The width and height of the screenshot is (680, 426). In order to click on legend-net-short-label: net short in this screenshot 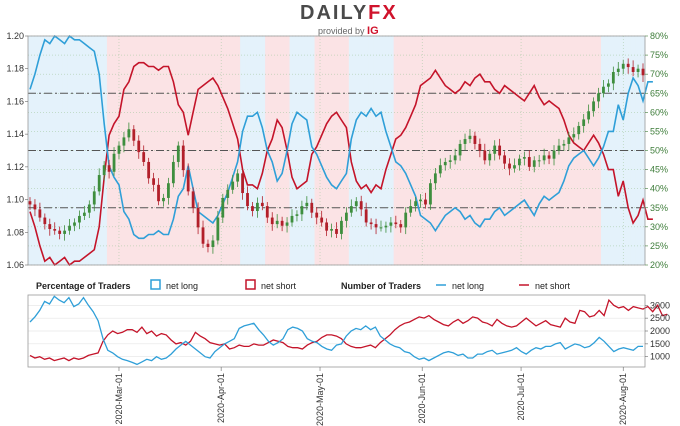, I will do `click(279, 286)`.